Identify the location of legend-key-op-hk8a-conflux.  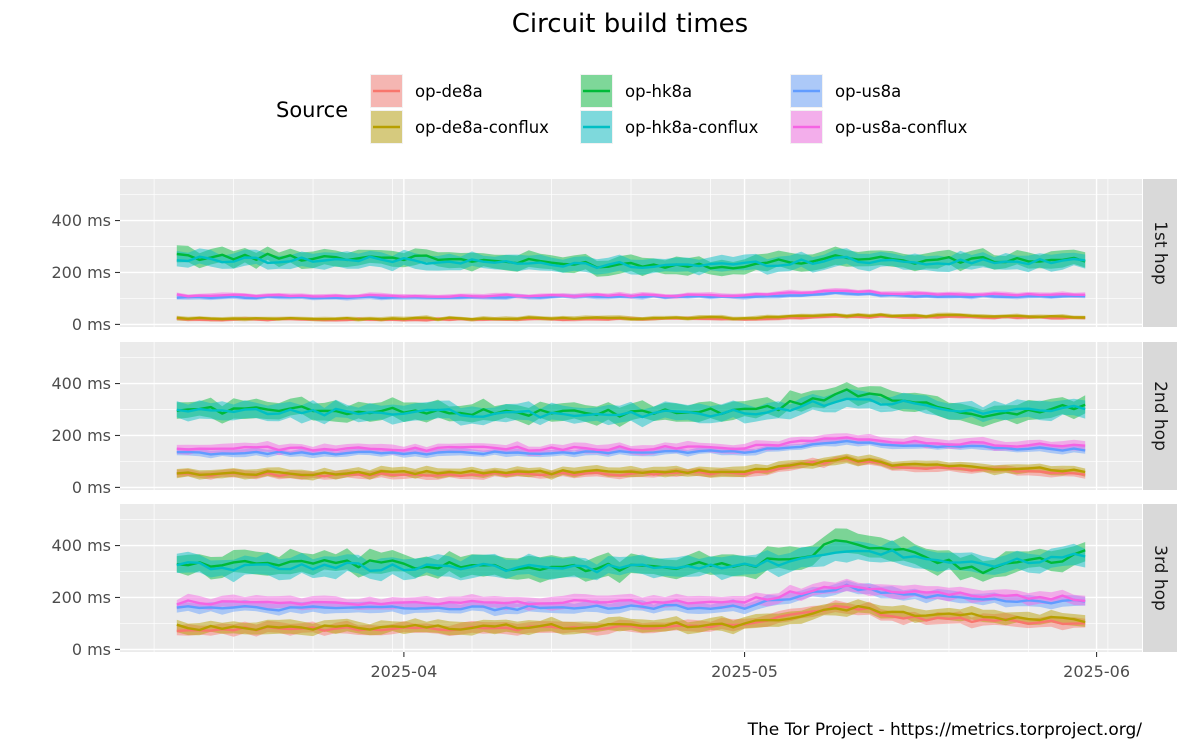
(596, 127).